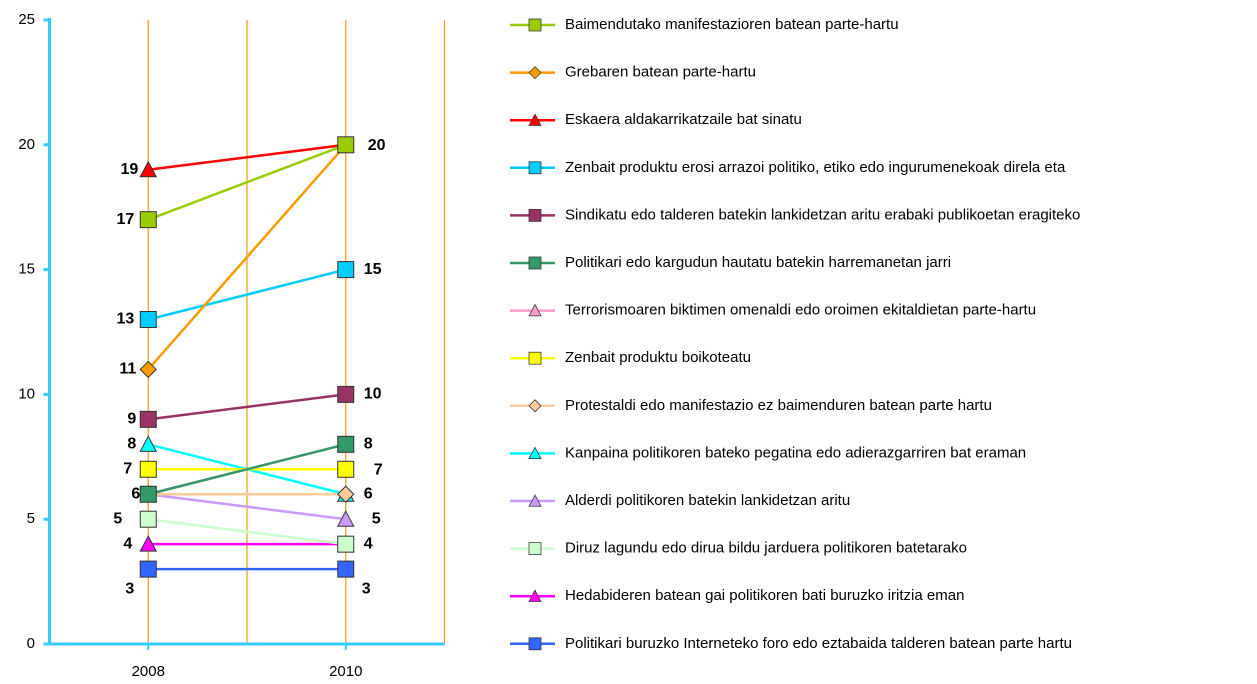 The height and width of the screenshot is (684, 1257). What do you see at coordinates (26, 144) in the screenshot?
I see `y-tick-label: 20` at bounding box center [26, 144].